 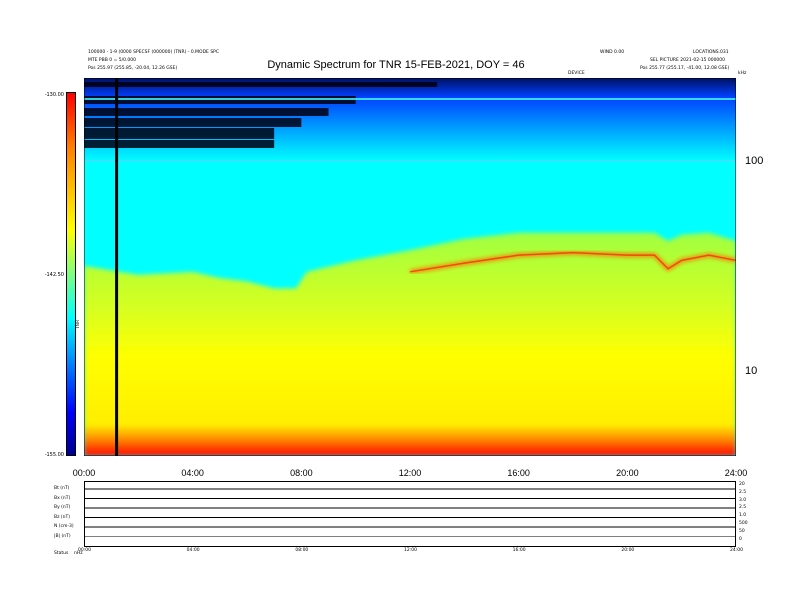 What do you see at coordinates (301, 473) in the screenshot?
I see `x-tick-label: 08:00` at bounding box center [301, 473].